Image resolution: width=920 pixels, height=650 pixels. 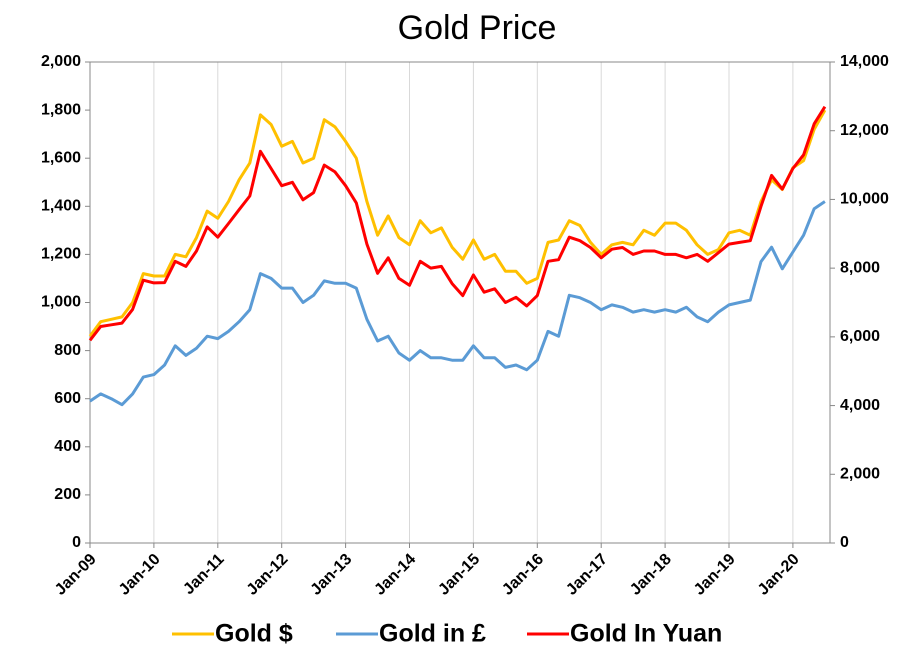 I want to click on x-tick-label: Jan-16, so click(x=523, y=575).